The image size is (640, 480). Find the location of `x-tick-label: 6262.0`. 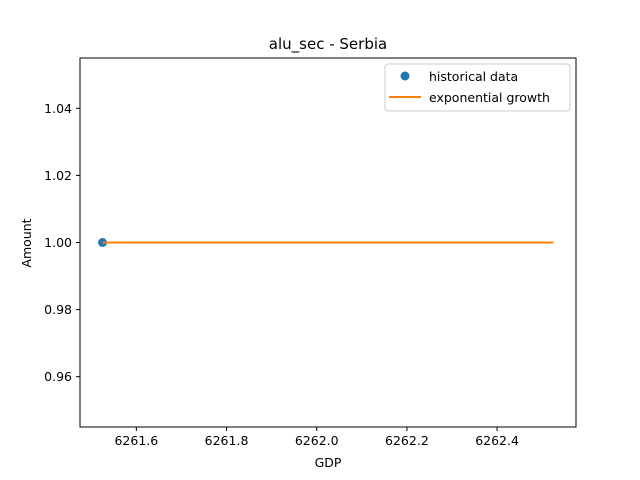

x-tick-label: 6262.0 is located at coordinates (317, 440).